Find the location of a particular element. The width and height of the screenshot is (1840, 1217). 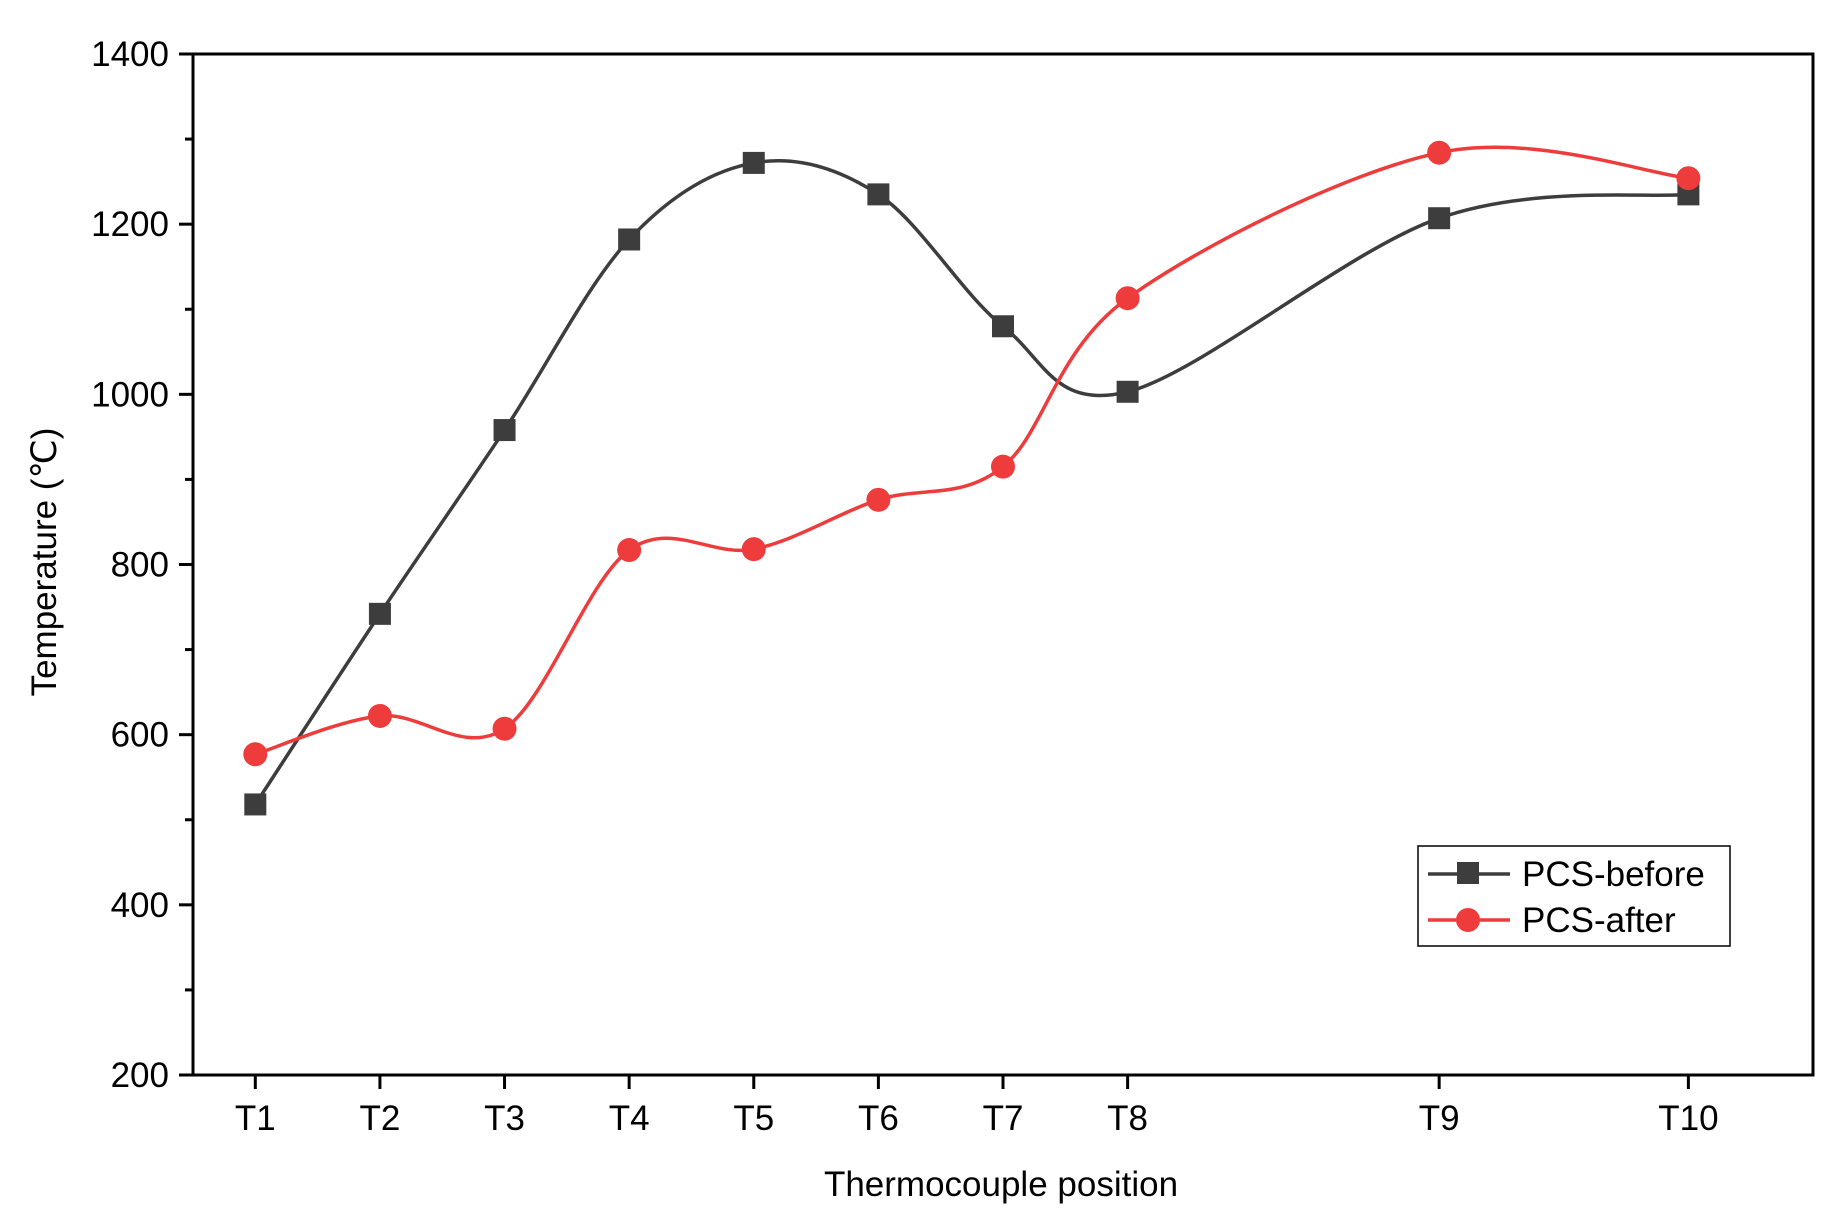

point-pcs-before-t7 is located at coordinates (1003, 326).